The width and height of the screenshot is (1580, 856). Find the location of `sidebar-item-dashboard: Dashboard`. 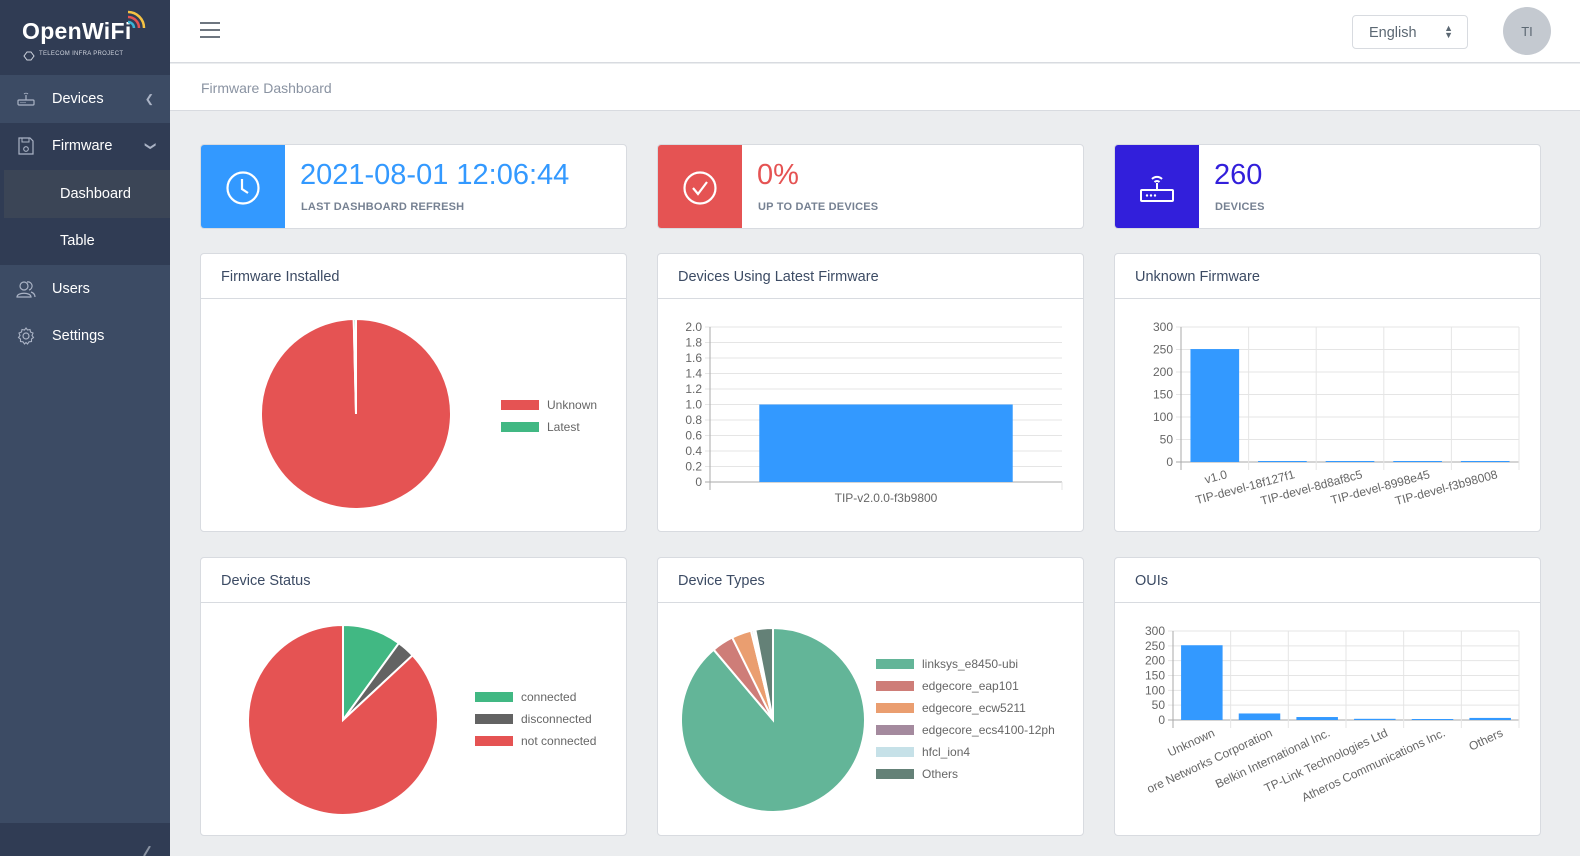

sidebar-item-dashboard: Dashboard is located at coordinates (87, 194).